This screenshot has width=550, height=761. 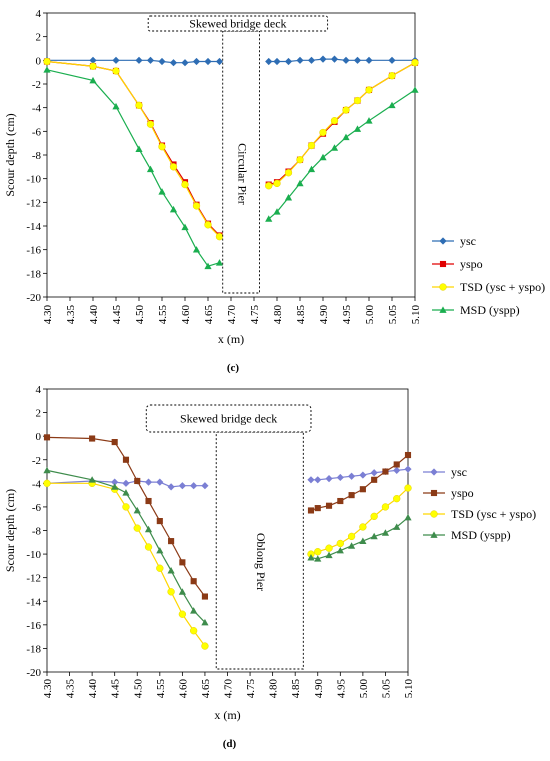 What do you see at coordinates (48, 315) in the screenshot?
I see `x-tick-label: 4.30` at bounding box center [48, 315].